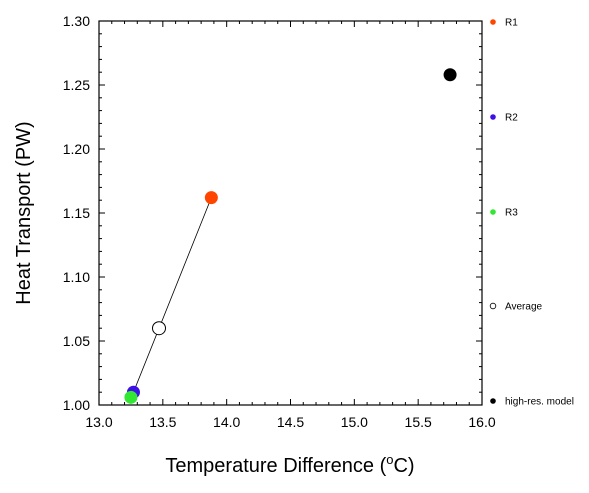 Image resolution: width=589 pixels, height=493 pixels. I want to click on legend-marker-r2, so click(493, 117).